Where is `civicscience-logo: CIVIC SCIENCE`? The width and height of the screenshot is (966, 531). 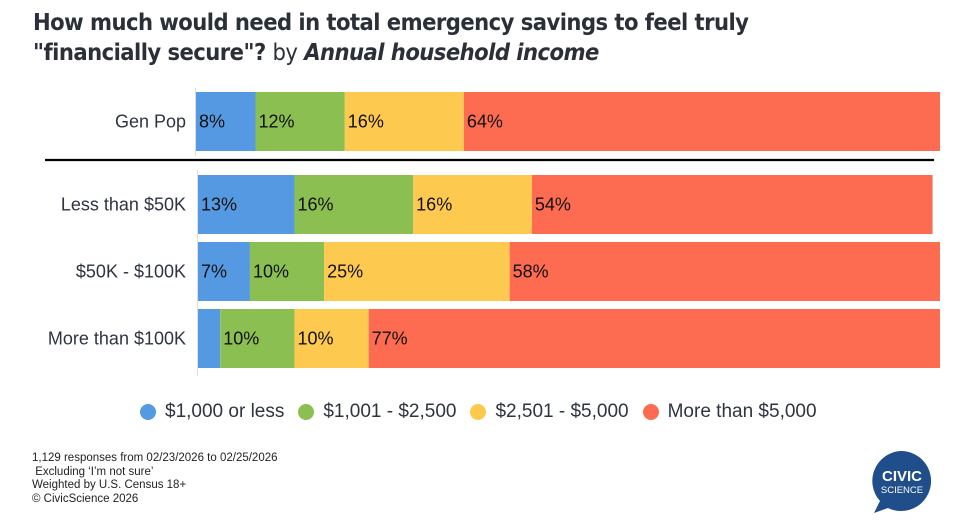
civicscience-logo: CIVIC SCIENCE is located at coordinates (902, 481).